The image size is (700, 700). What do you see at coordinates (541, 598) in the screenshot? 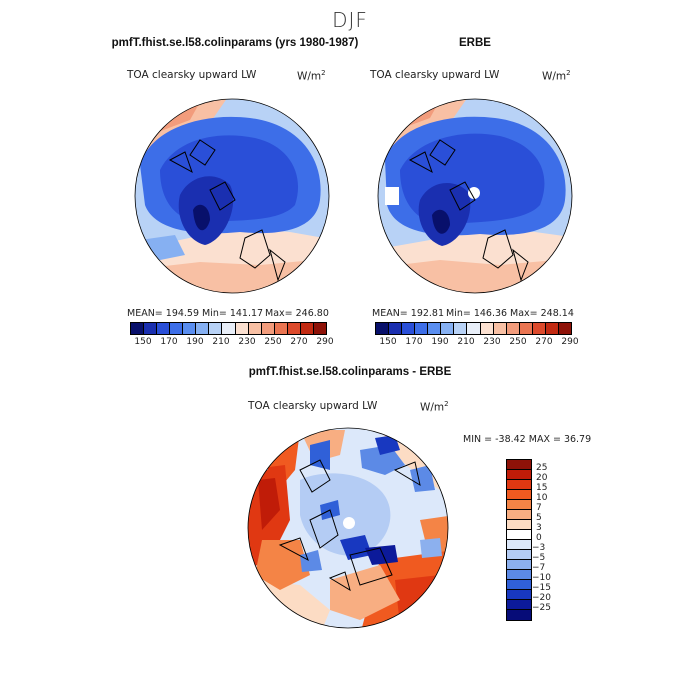
I see `colorbar-tick: −20` at bounding box center [541, 598].